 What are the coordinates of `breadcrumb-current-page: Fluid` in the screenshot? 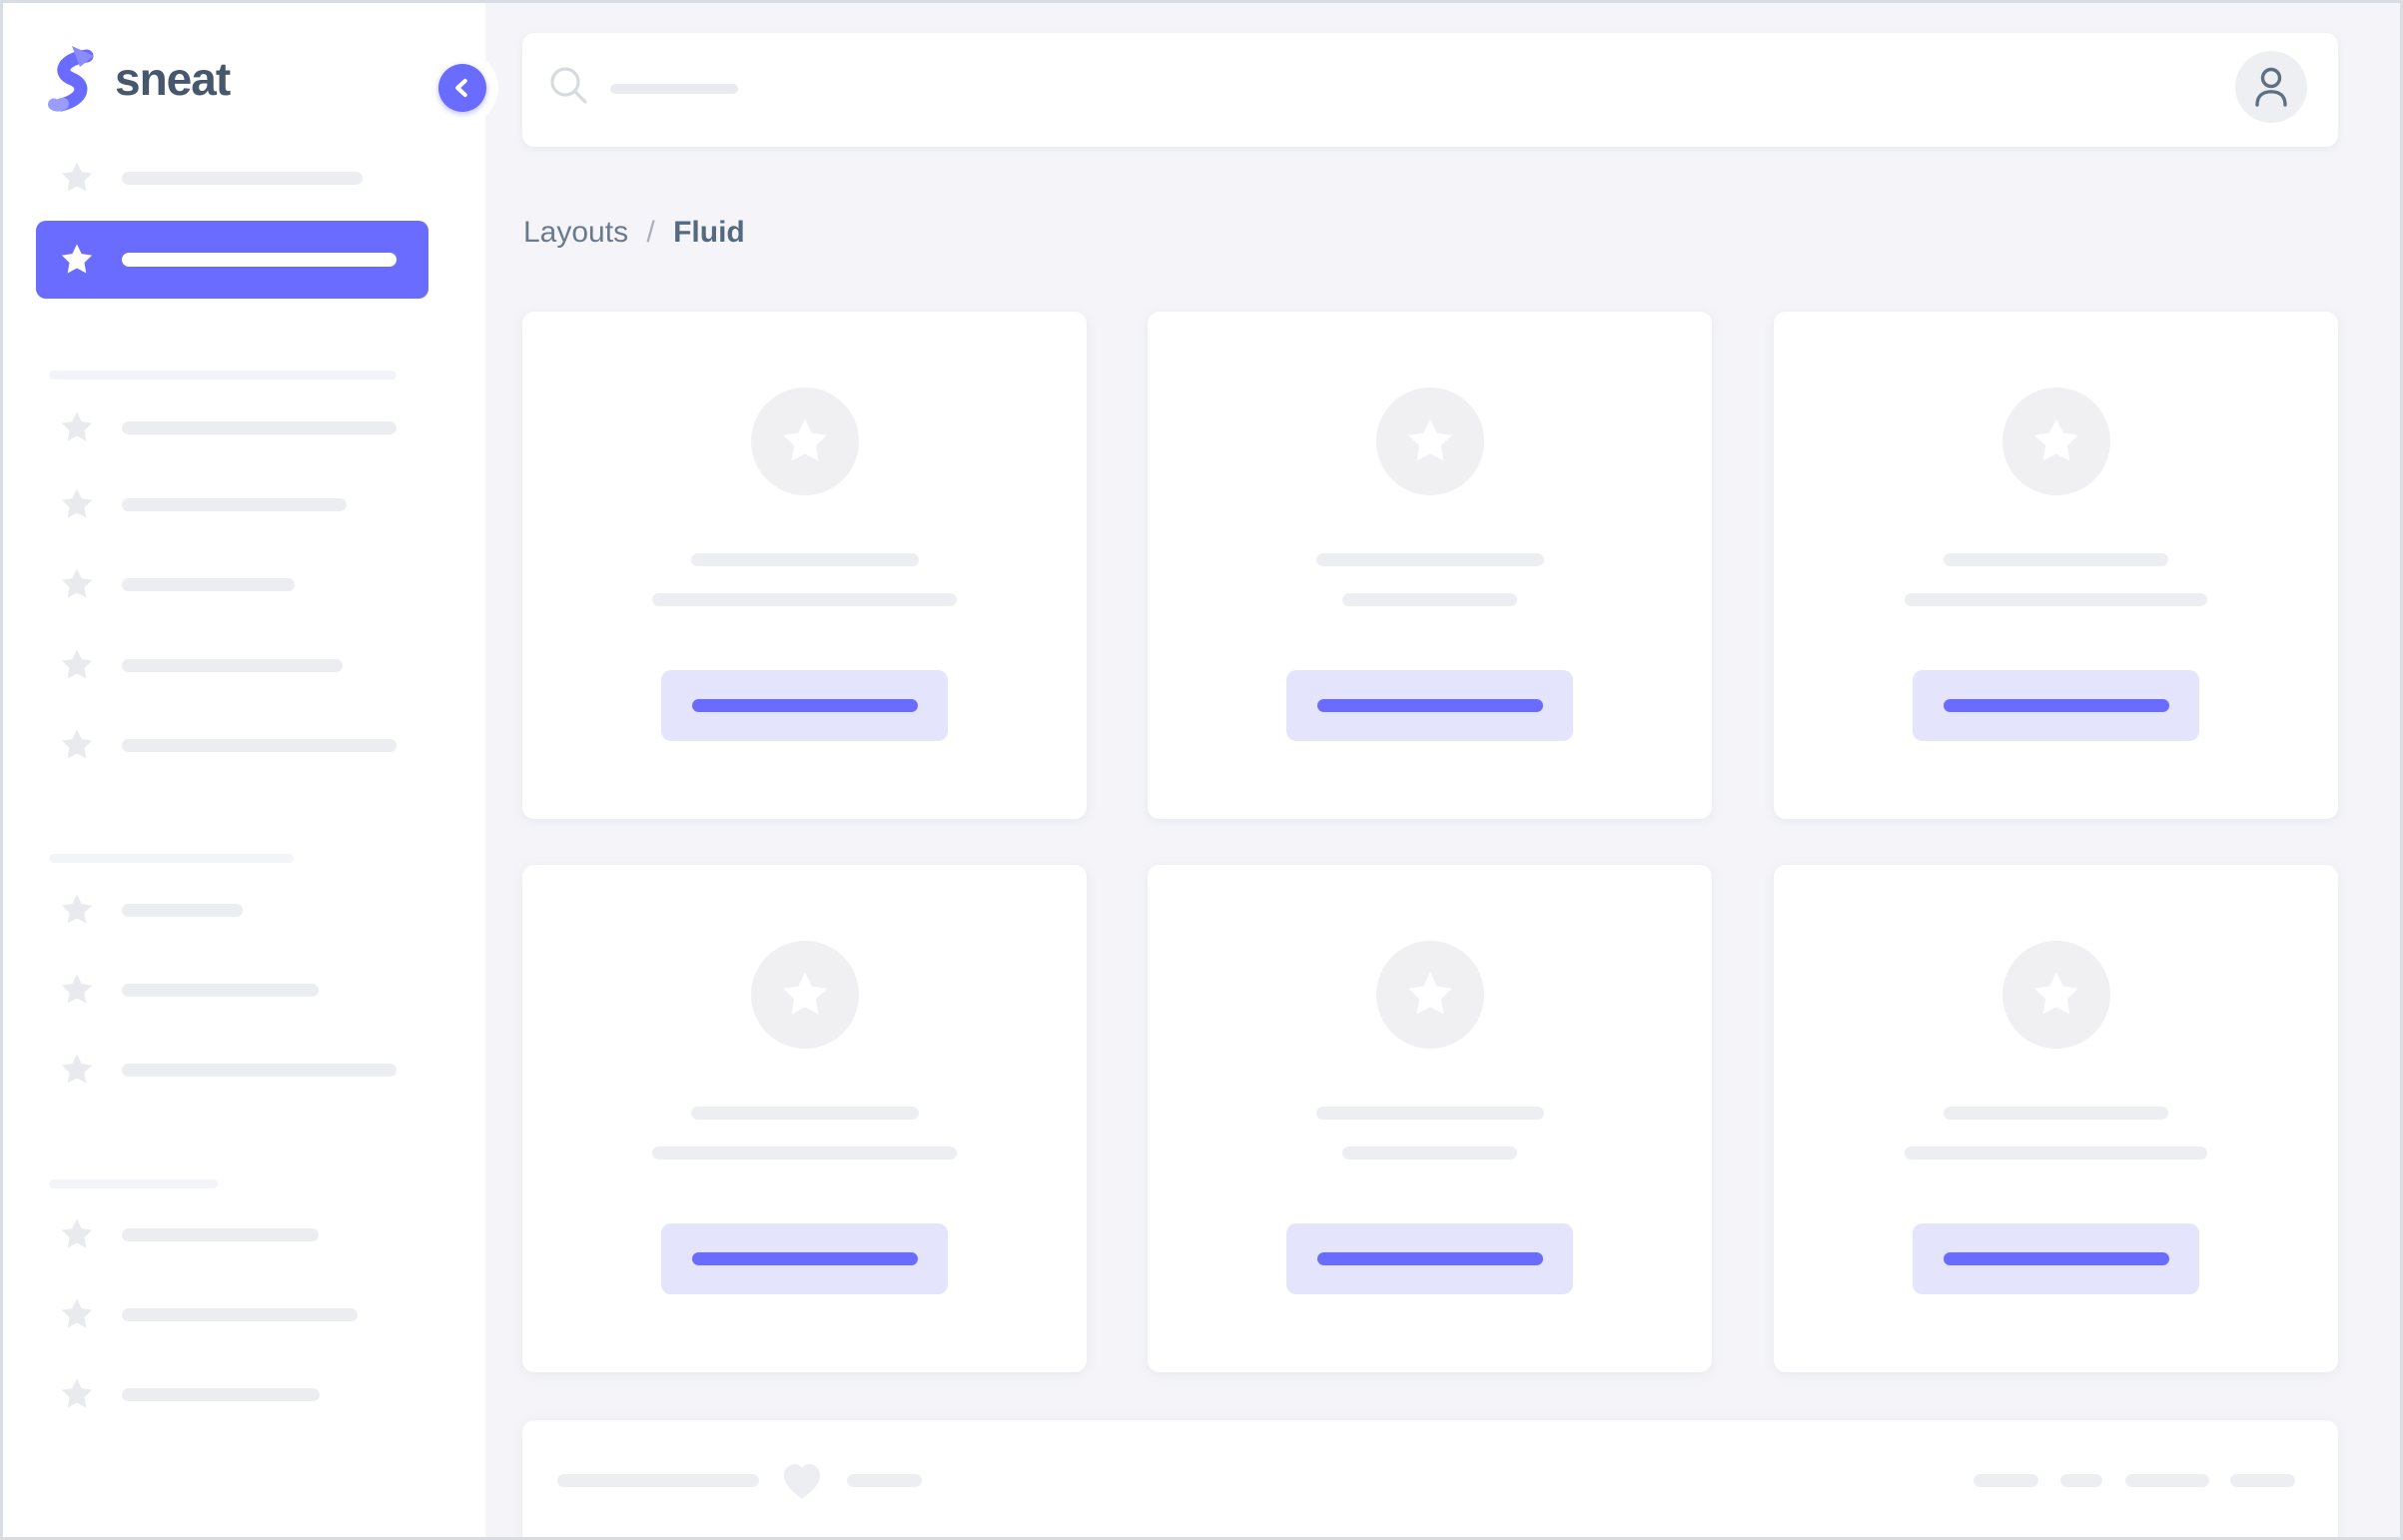 It's located at (709, 233).